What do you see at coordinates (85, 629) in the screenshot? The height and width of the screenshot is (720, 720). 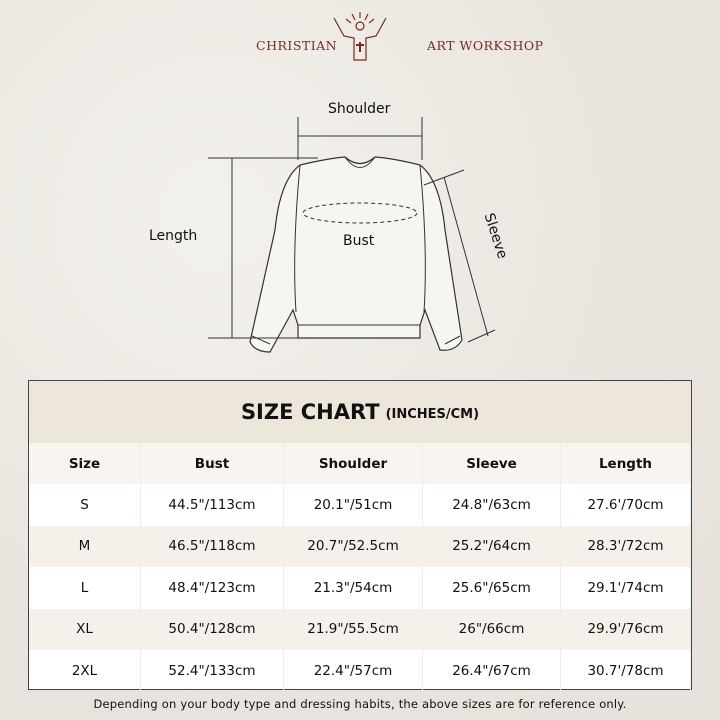 I see `table-cell: XL` at bounding box center [85, 629].